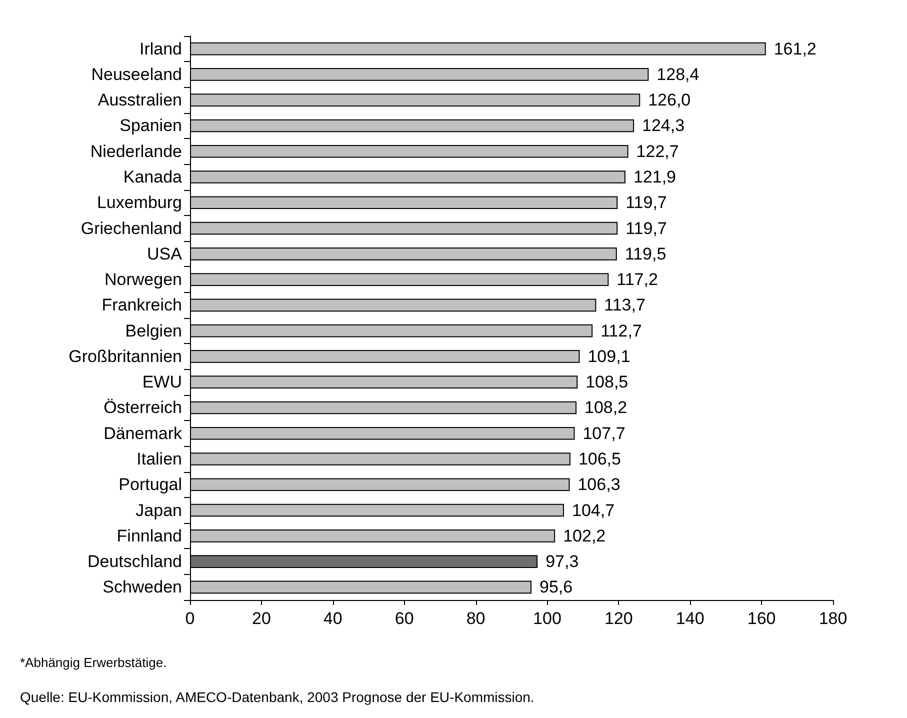 The height and width of the screenshot is (718, 907). Describe the element at coordinates (332, 618) in the screenshot. I see `x-tick-label: 40` at that location.